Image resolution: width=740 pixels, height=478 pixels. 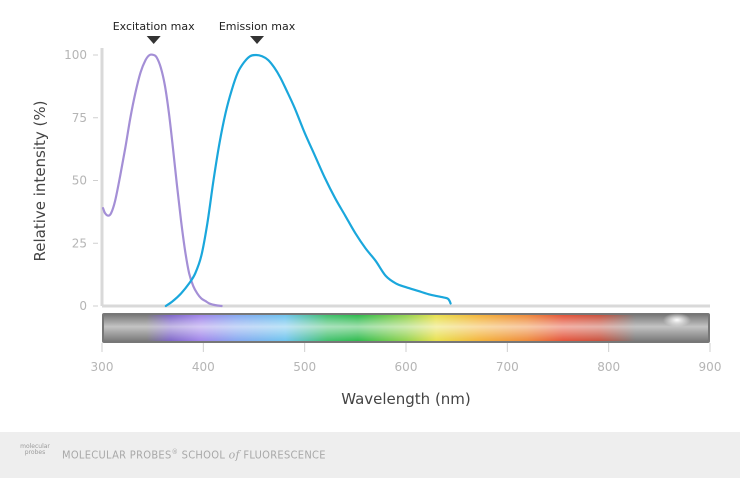 I want to click on excitation-curve, so click(x=162, y=180).